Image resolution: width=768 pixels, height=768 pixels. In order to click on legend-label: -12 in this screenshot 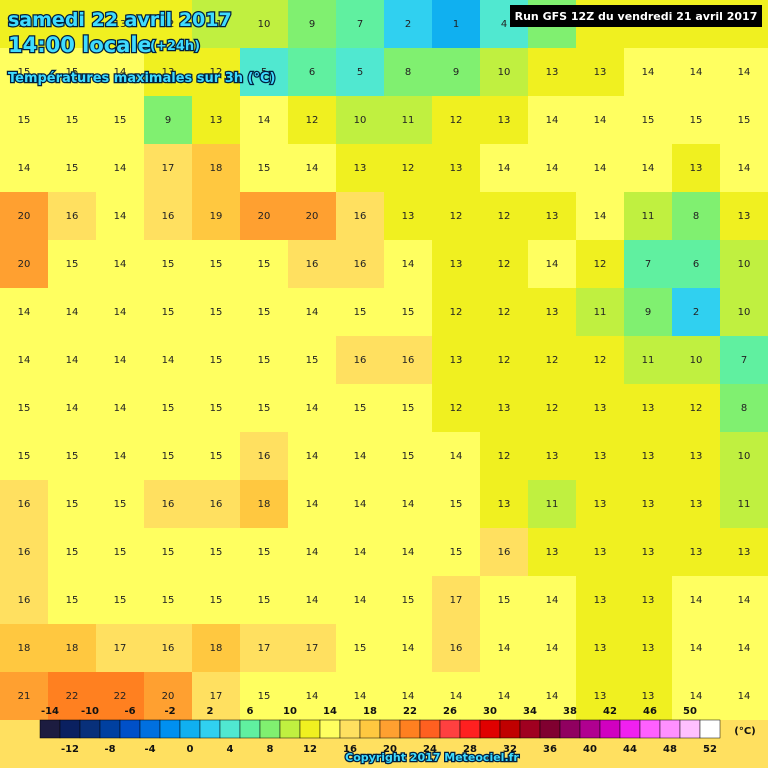, I will do `click(70, 749)`.